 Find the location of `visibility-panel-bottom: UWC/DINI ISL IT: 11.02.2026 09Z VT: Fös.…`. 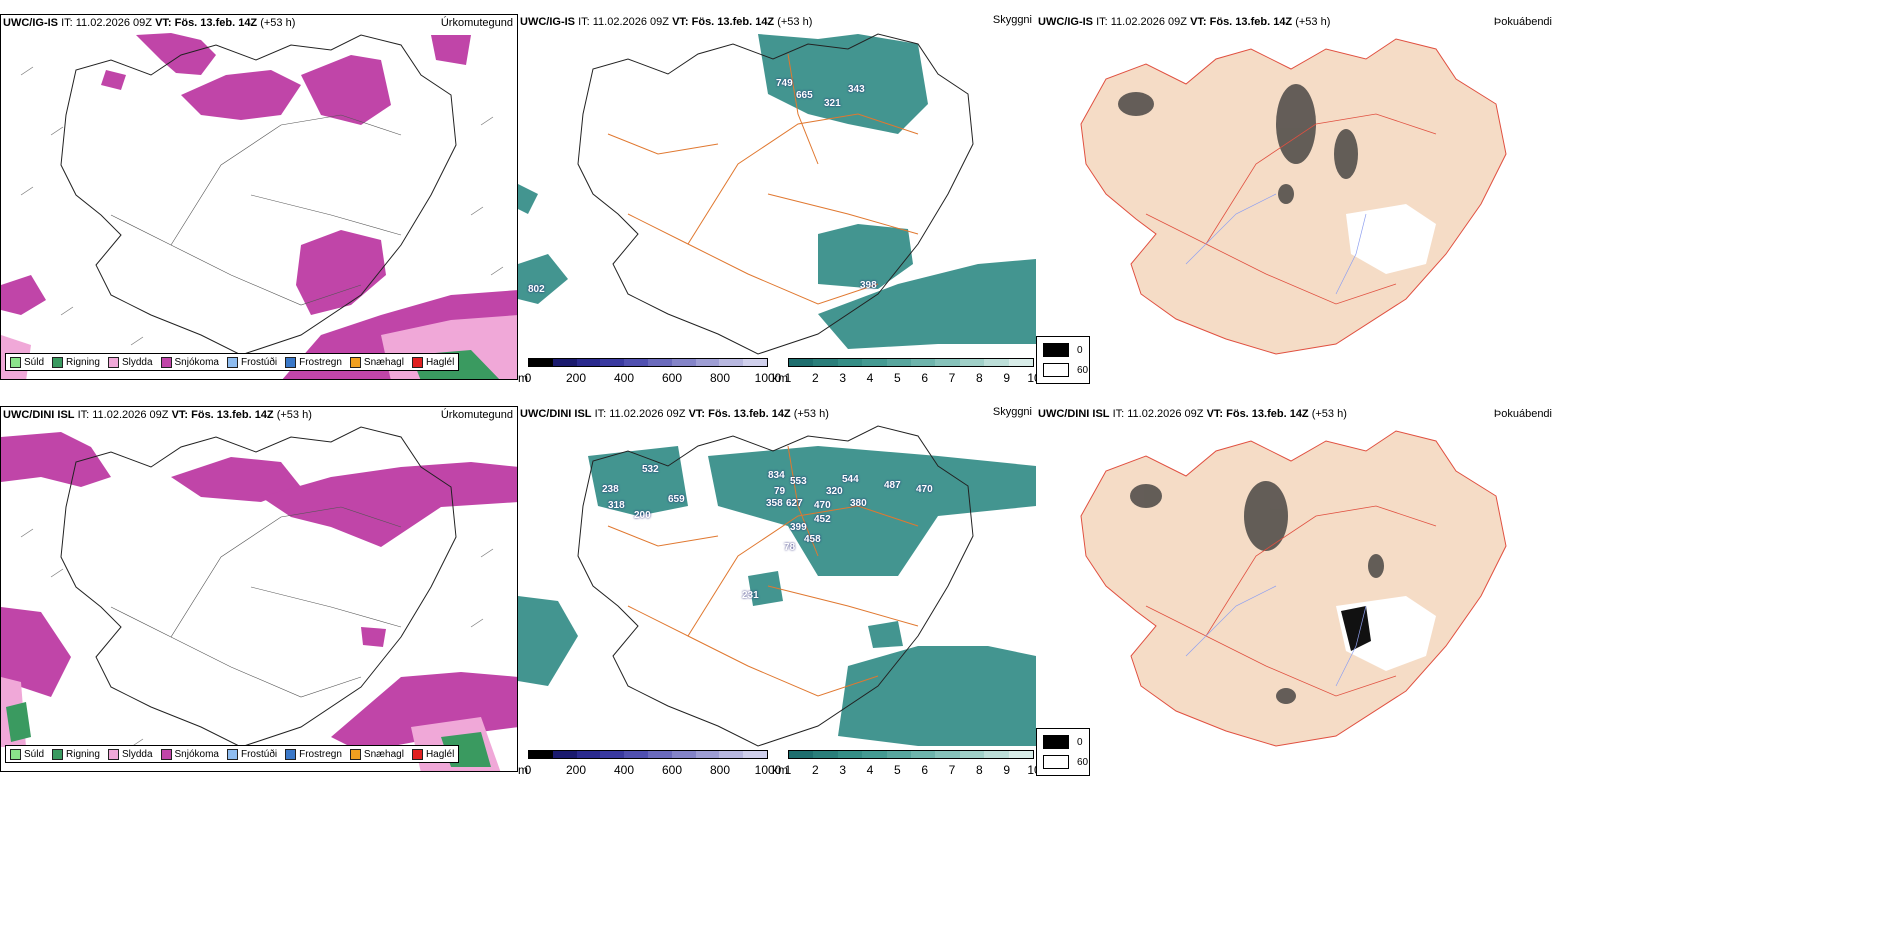

visibility-panel-bottom: UWC/DINI ISL IT: 11.02.2026 09Z VT: Fös.… is located at coordinates (777, 589).